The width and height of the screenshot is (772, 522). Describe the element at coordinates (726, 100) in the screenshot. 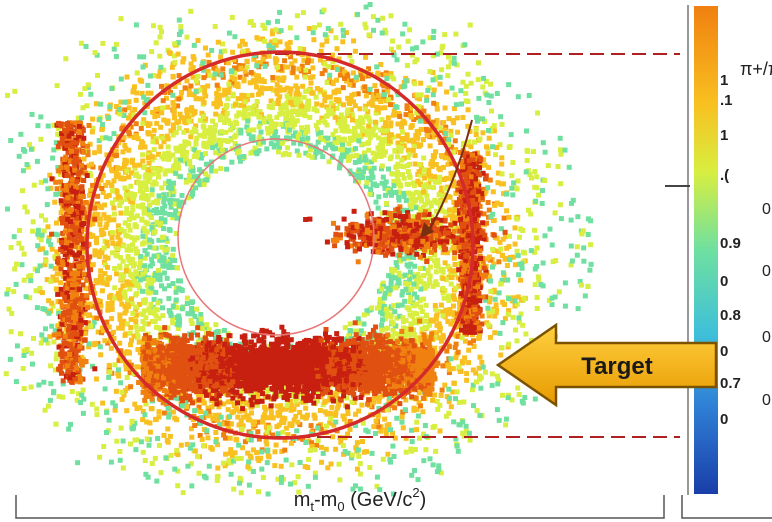

I see `colorbar-tick-label: .1` at that location.